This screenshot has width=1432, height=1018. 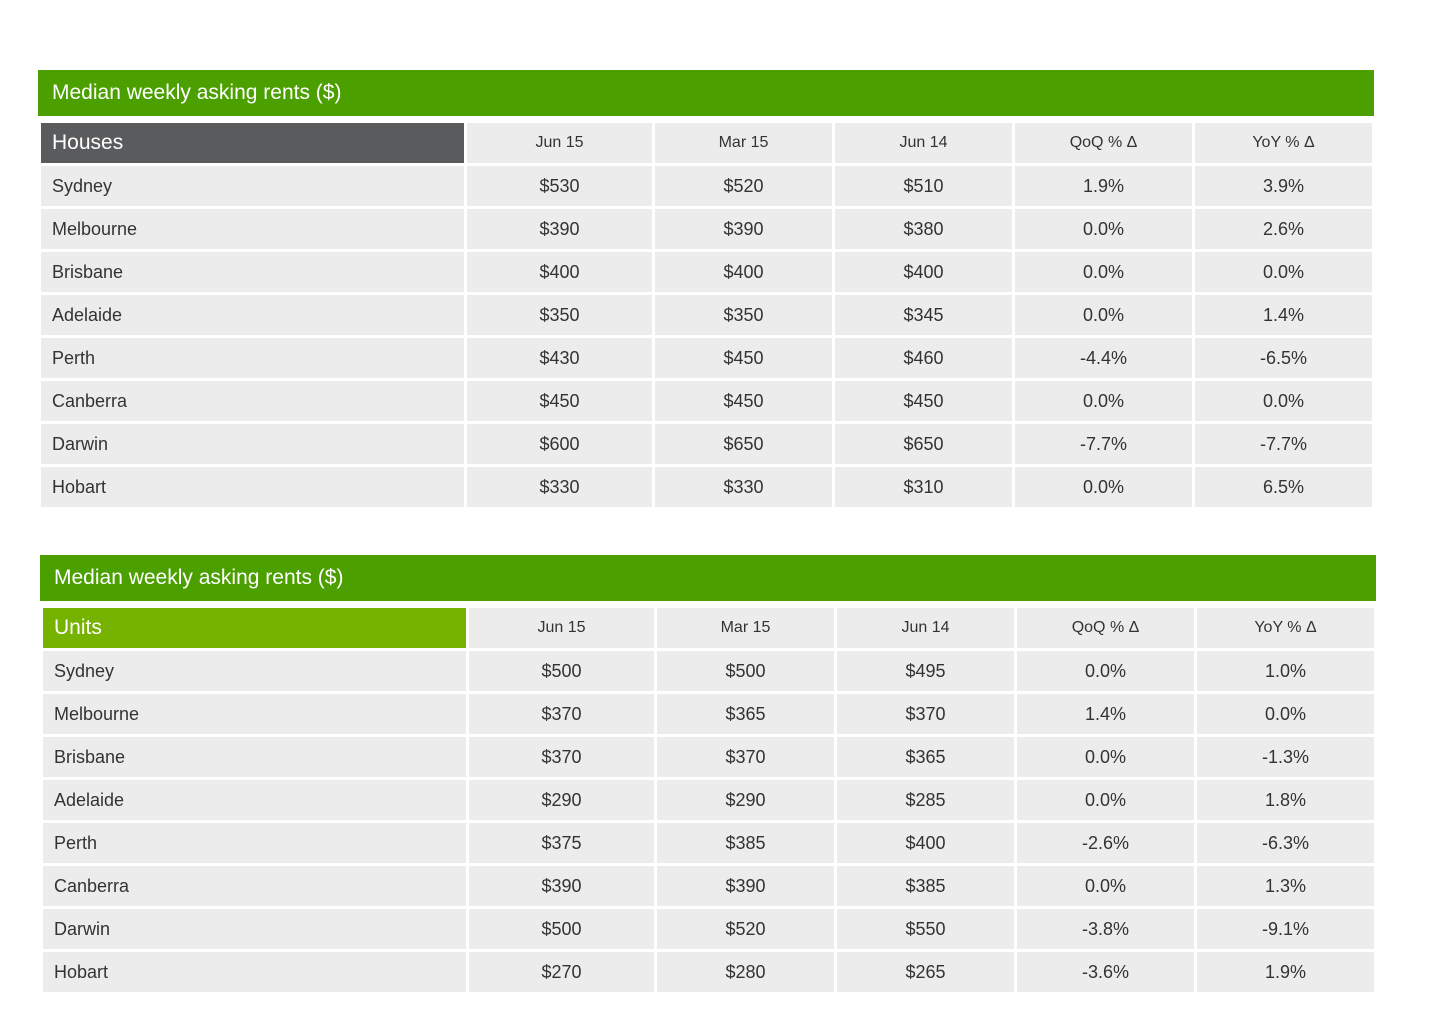 I want to click on row-value: 1.0%, so click(x=1285, y=671).